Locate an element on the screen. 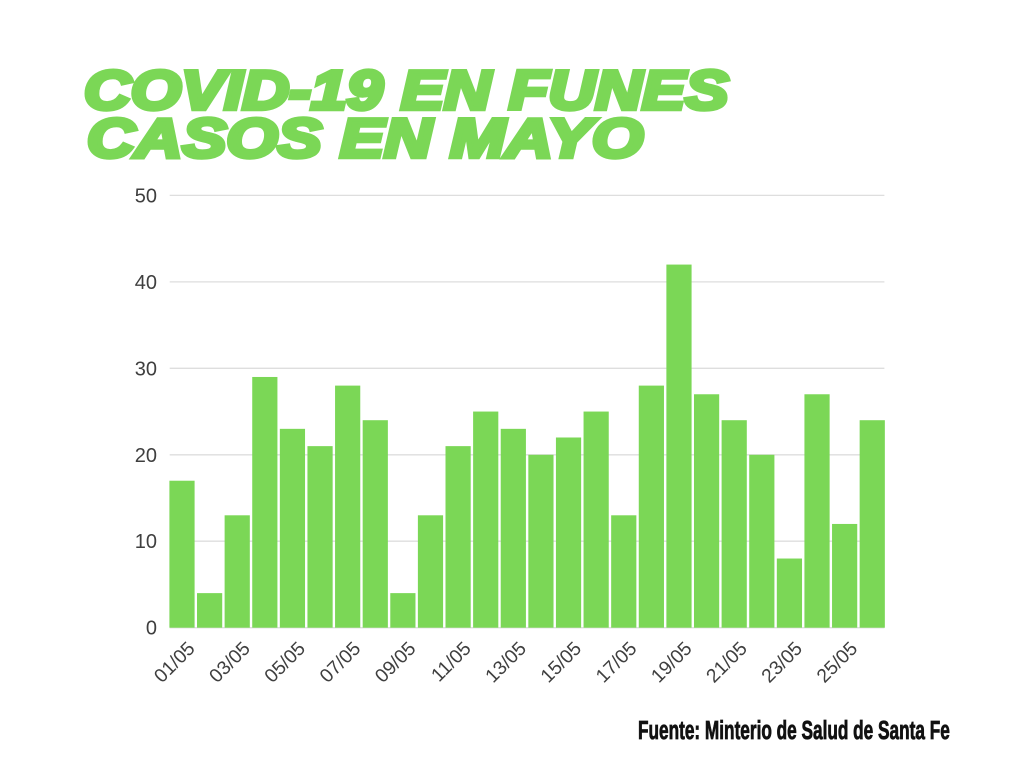  svg-text: 23/05 is located at coordinates (782, 662).